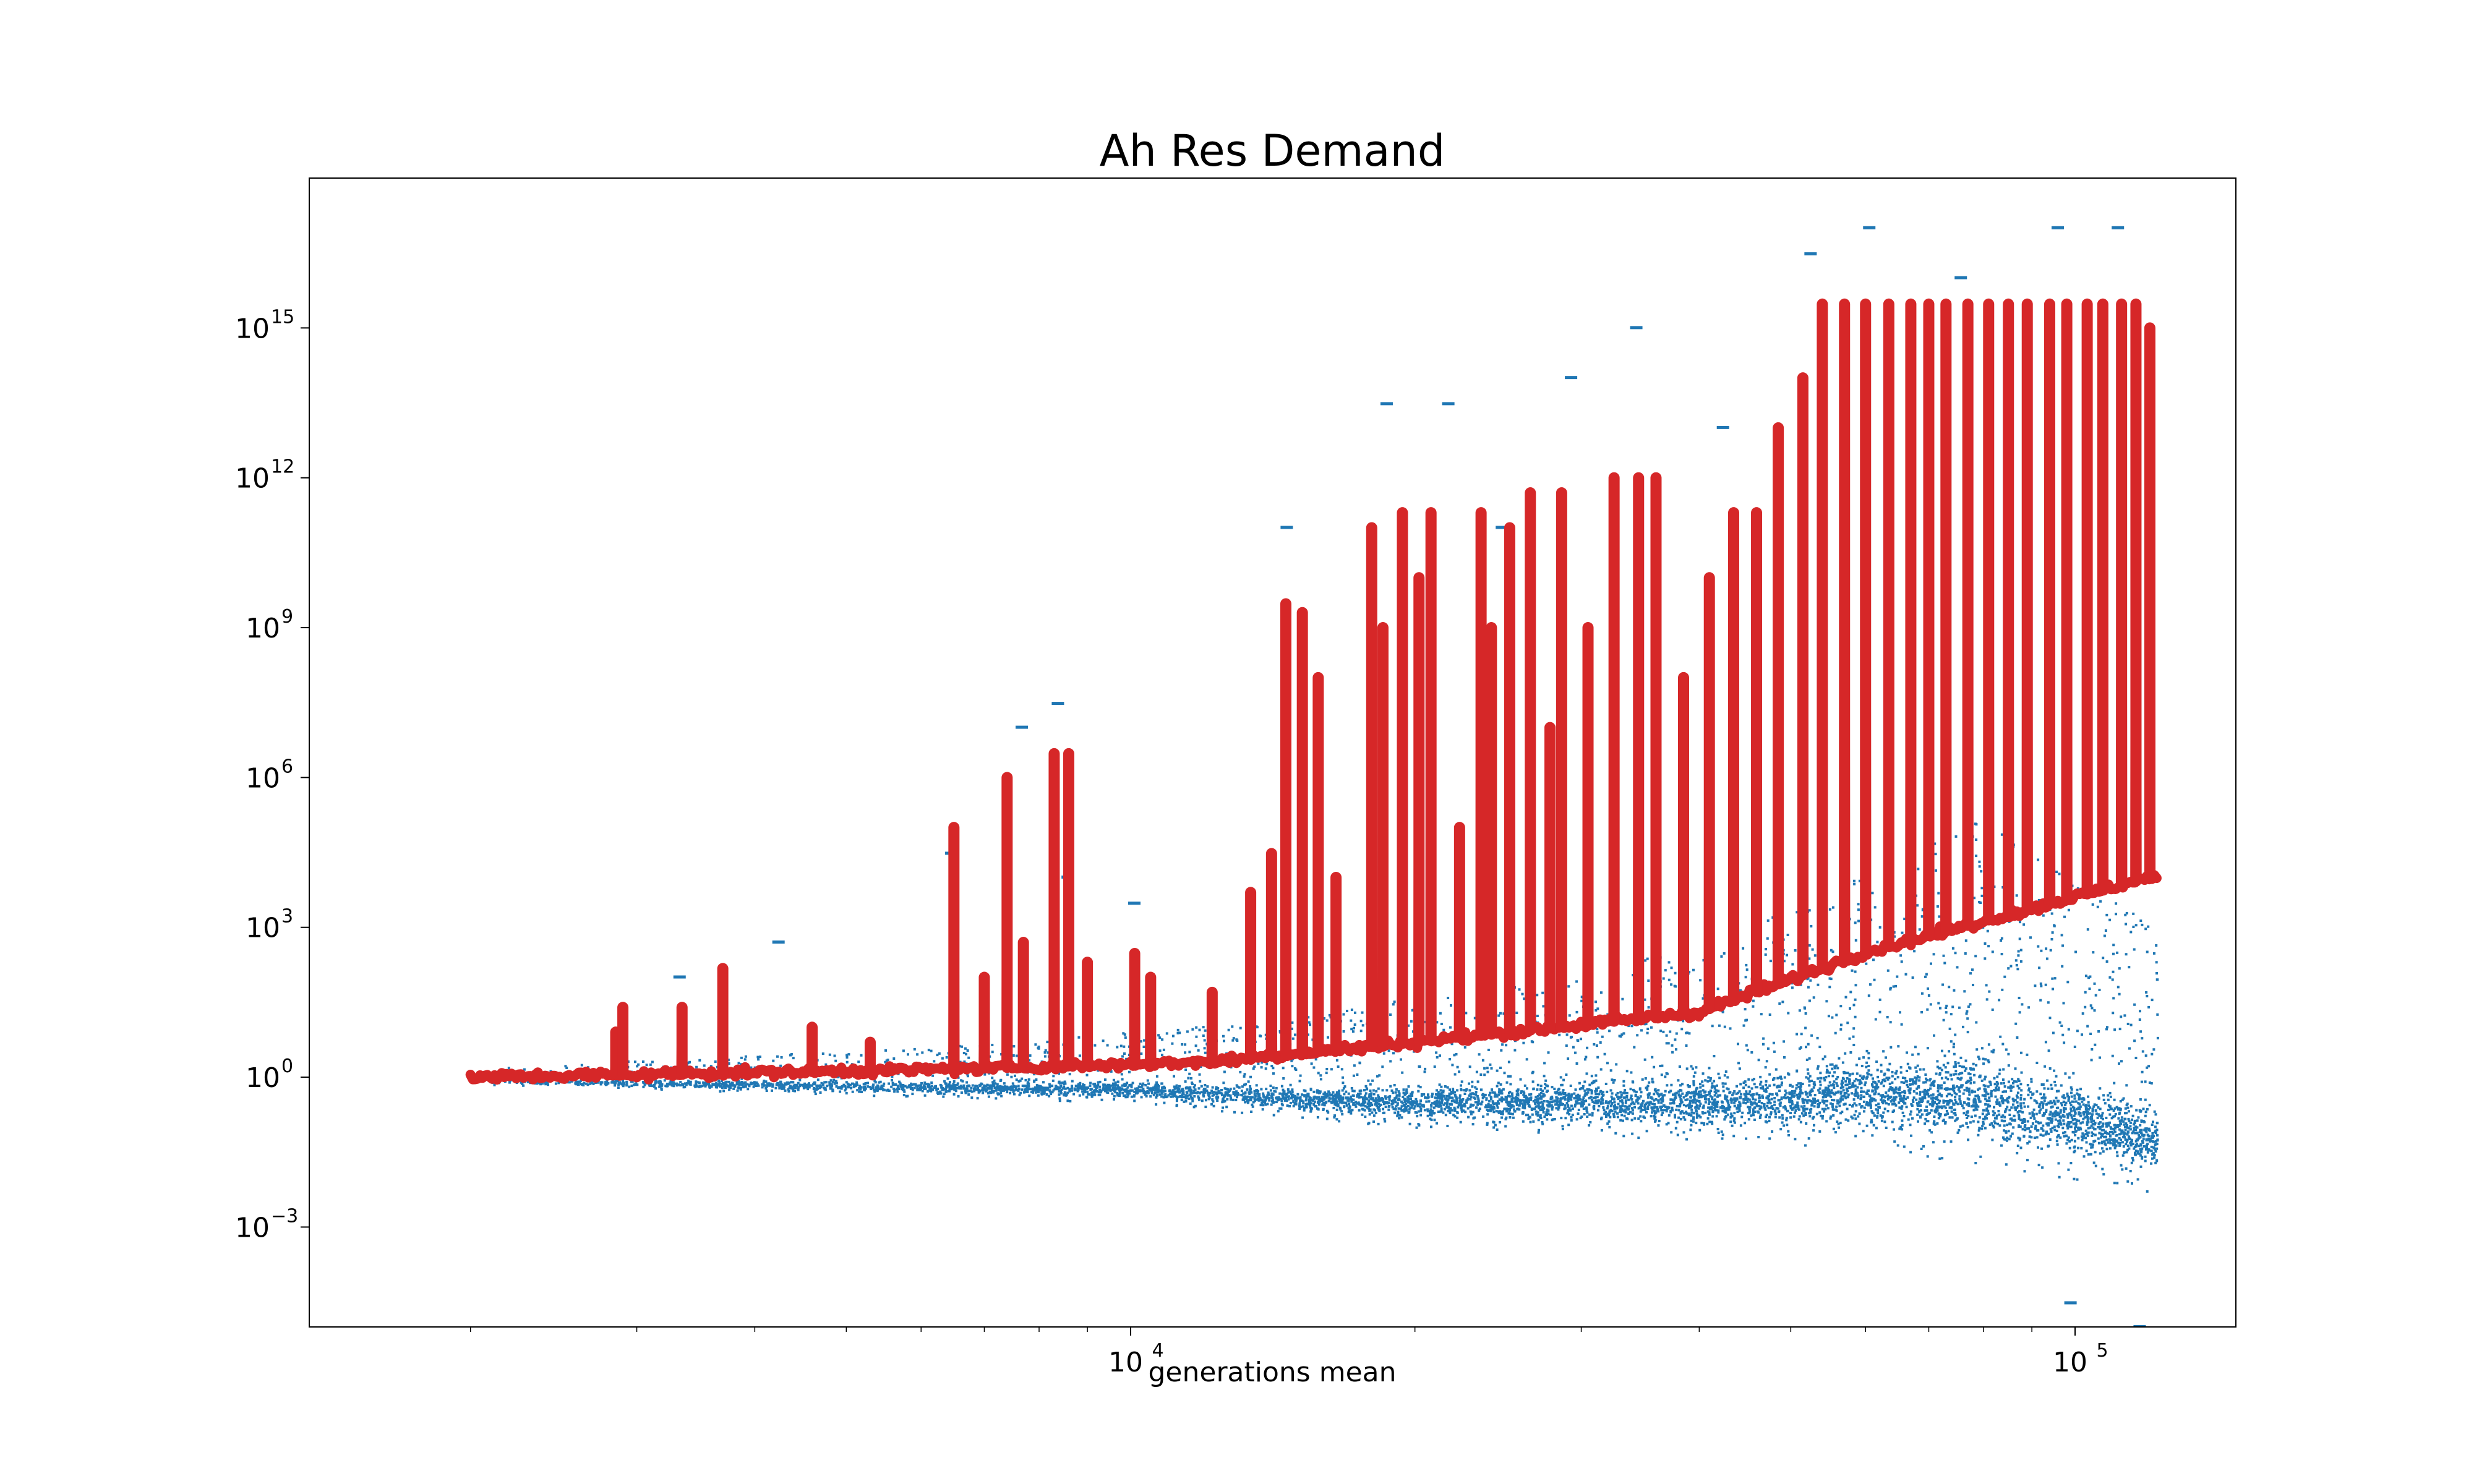 The image size is (2474, 1484). Describe the element at coordinates (284, 1216) in the screenshot. I see `y-tick-exponent: −3` at that location.